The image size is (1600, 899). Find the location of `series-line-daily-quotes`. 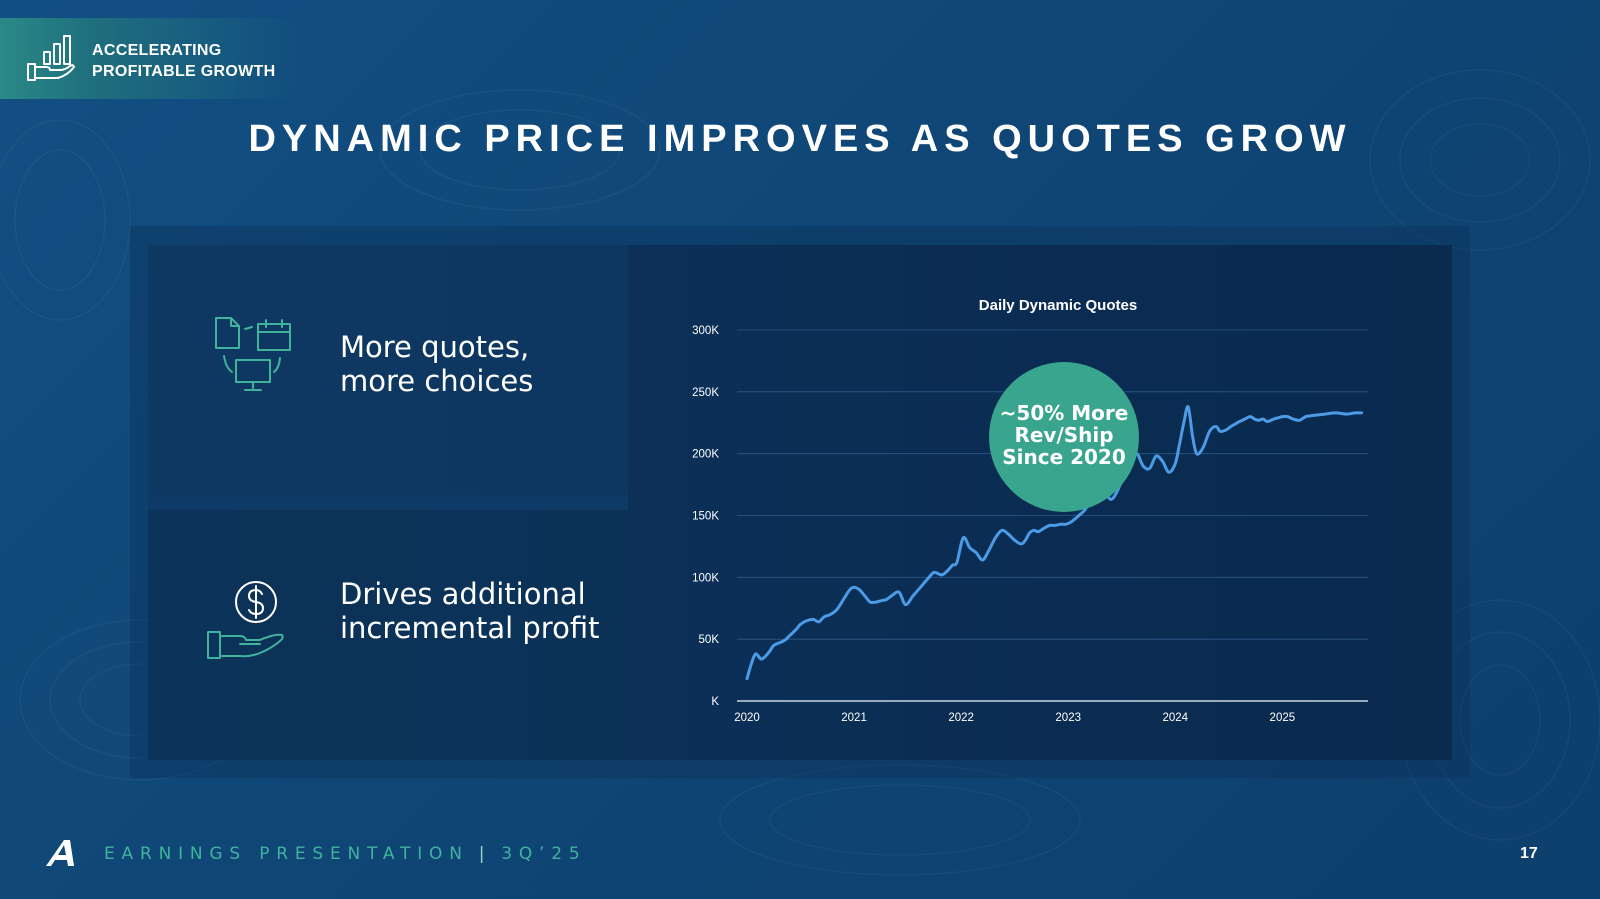

series-line-daily-quotes is located at coordinates (1054, 543).